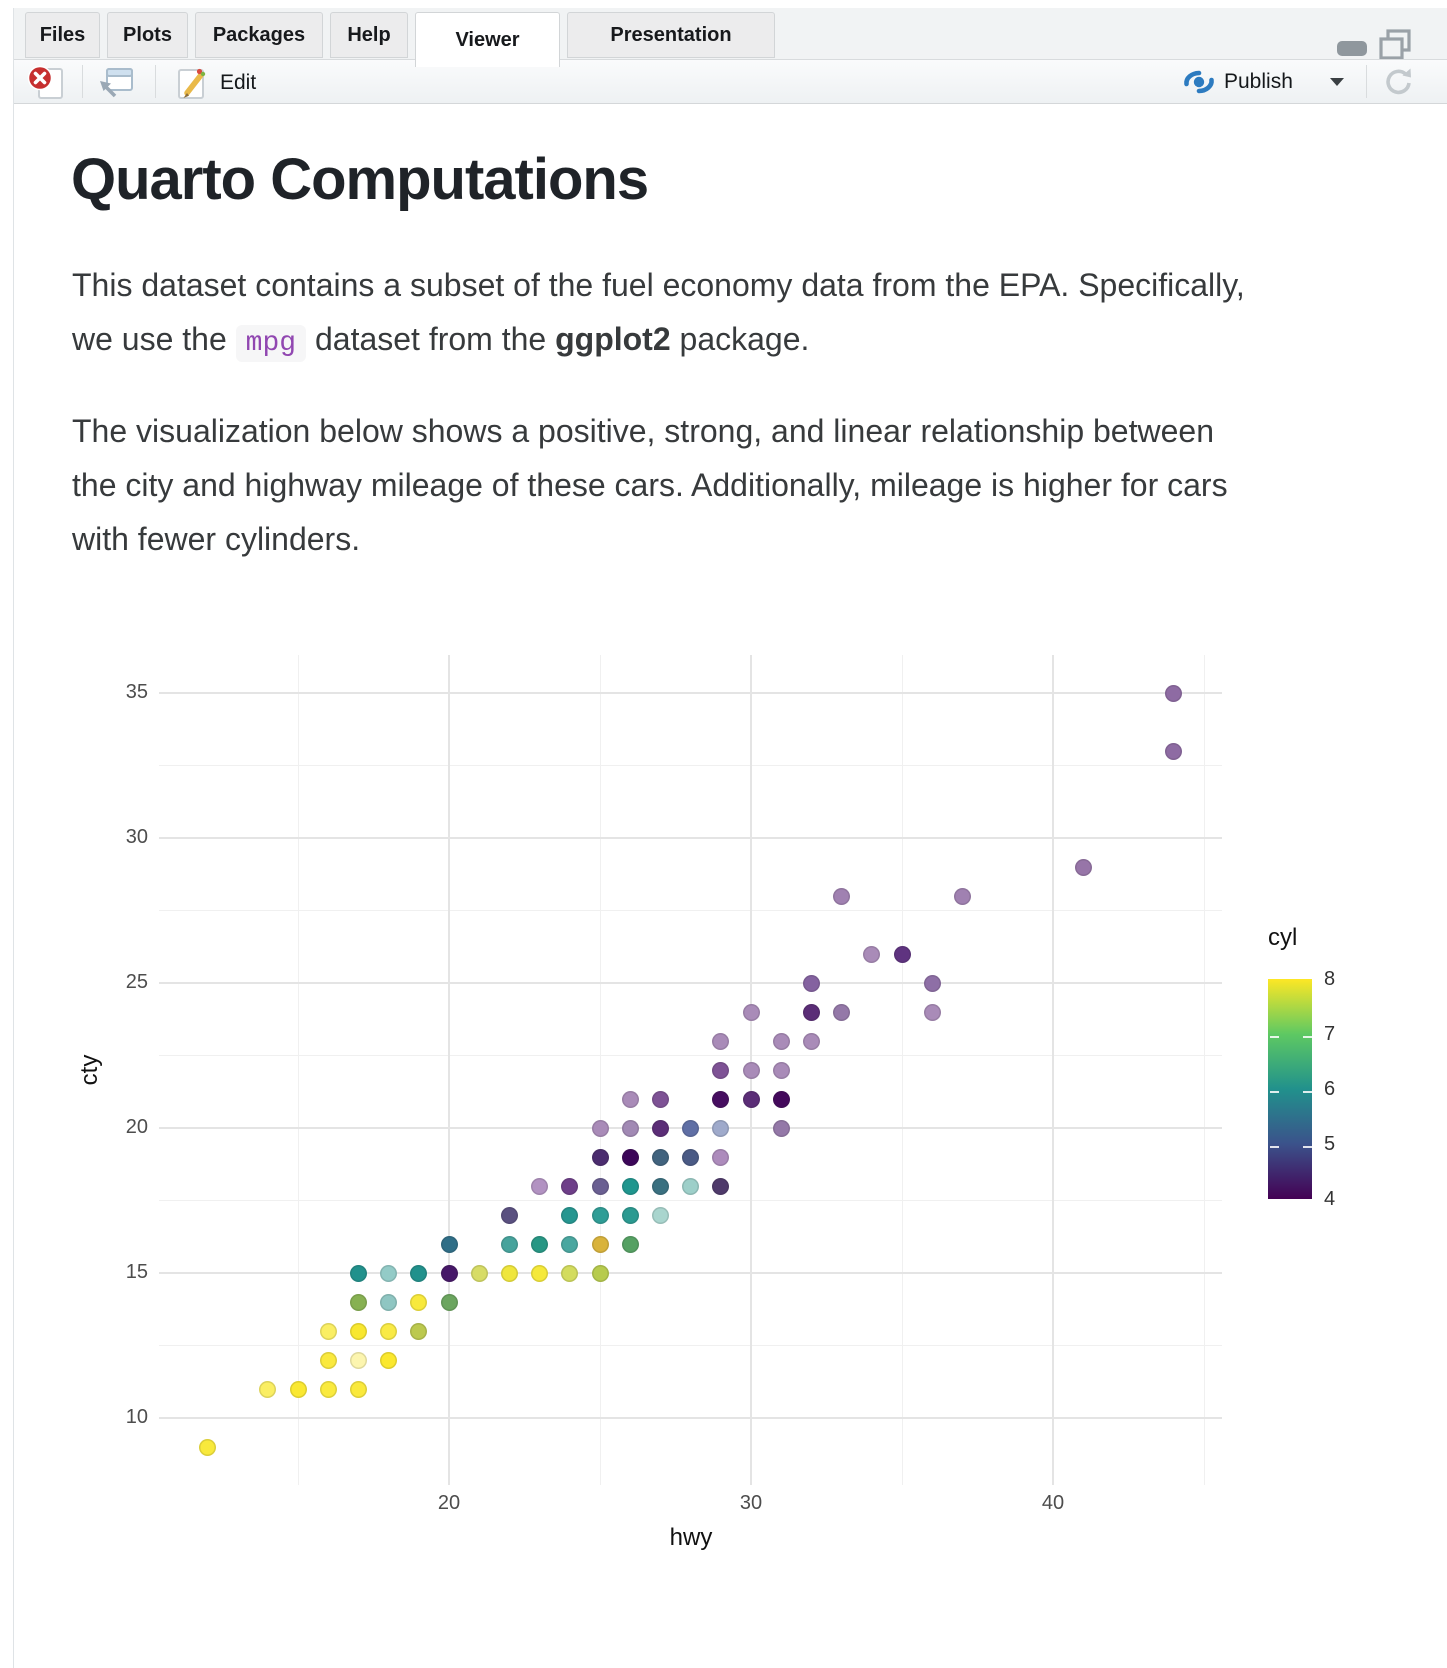 Image resolution: width=1447 pixels, height=1668 pixels. Describe the element at coordinates (1290, 1089) in the screenshot. I see `legend-colorbar` at that location.